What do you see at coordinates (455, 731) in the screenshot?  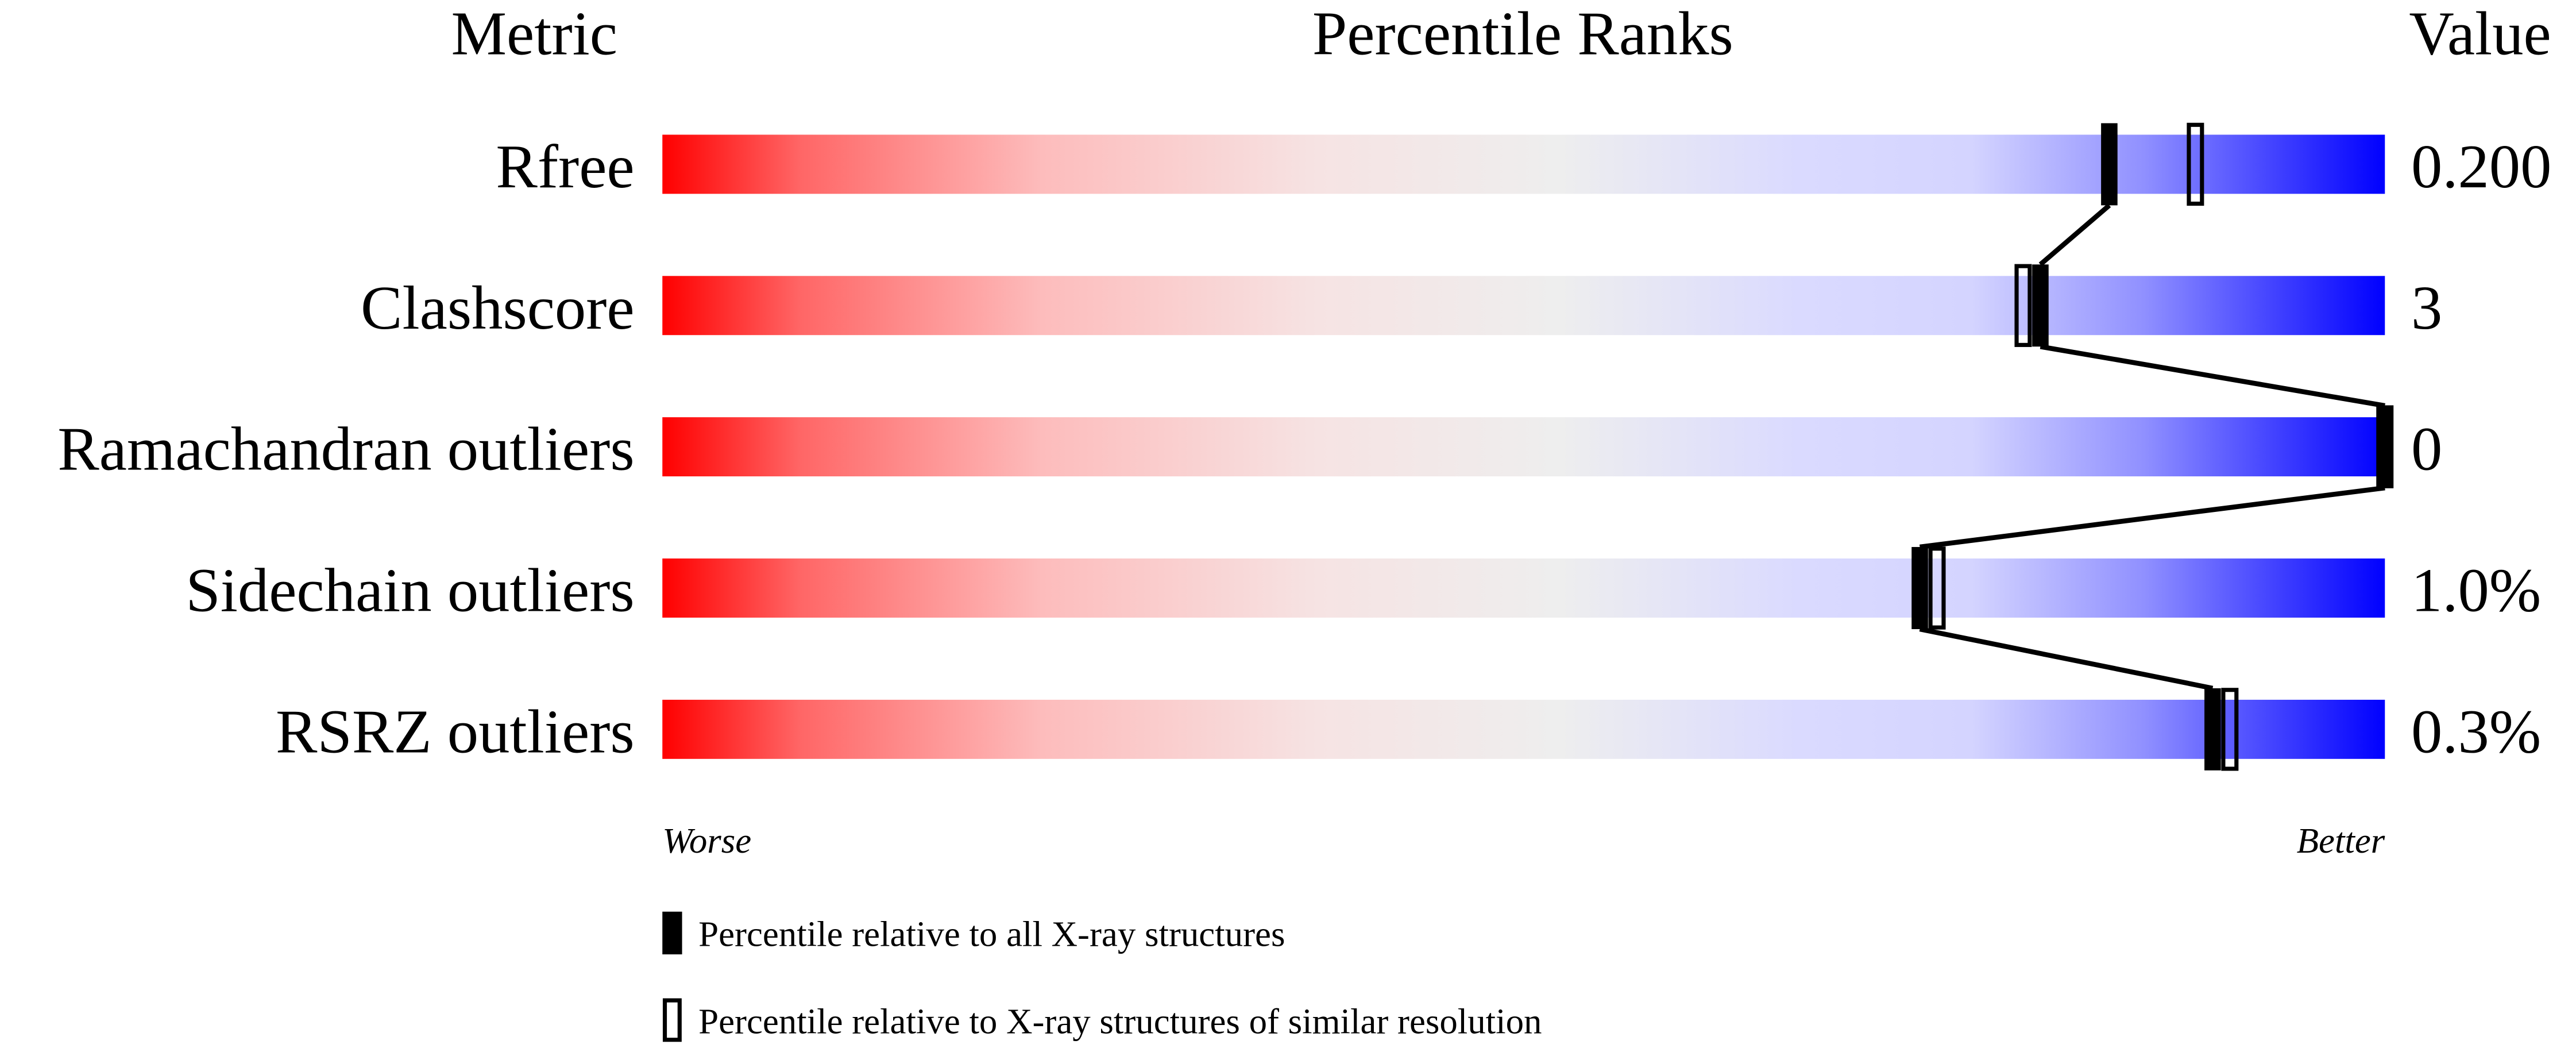 I see `metric-label: RSRZ outliers` at bounding box center [455, 731].